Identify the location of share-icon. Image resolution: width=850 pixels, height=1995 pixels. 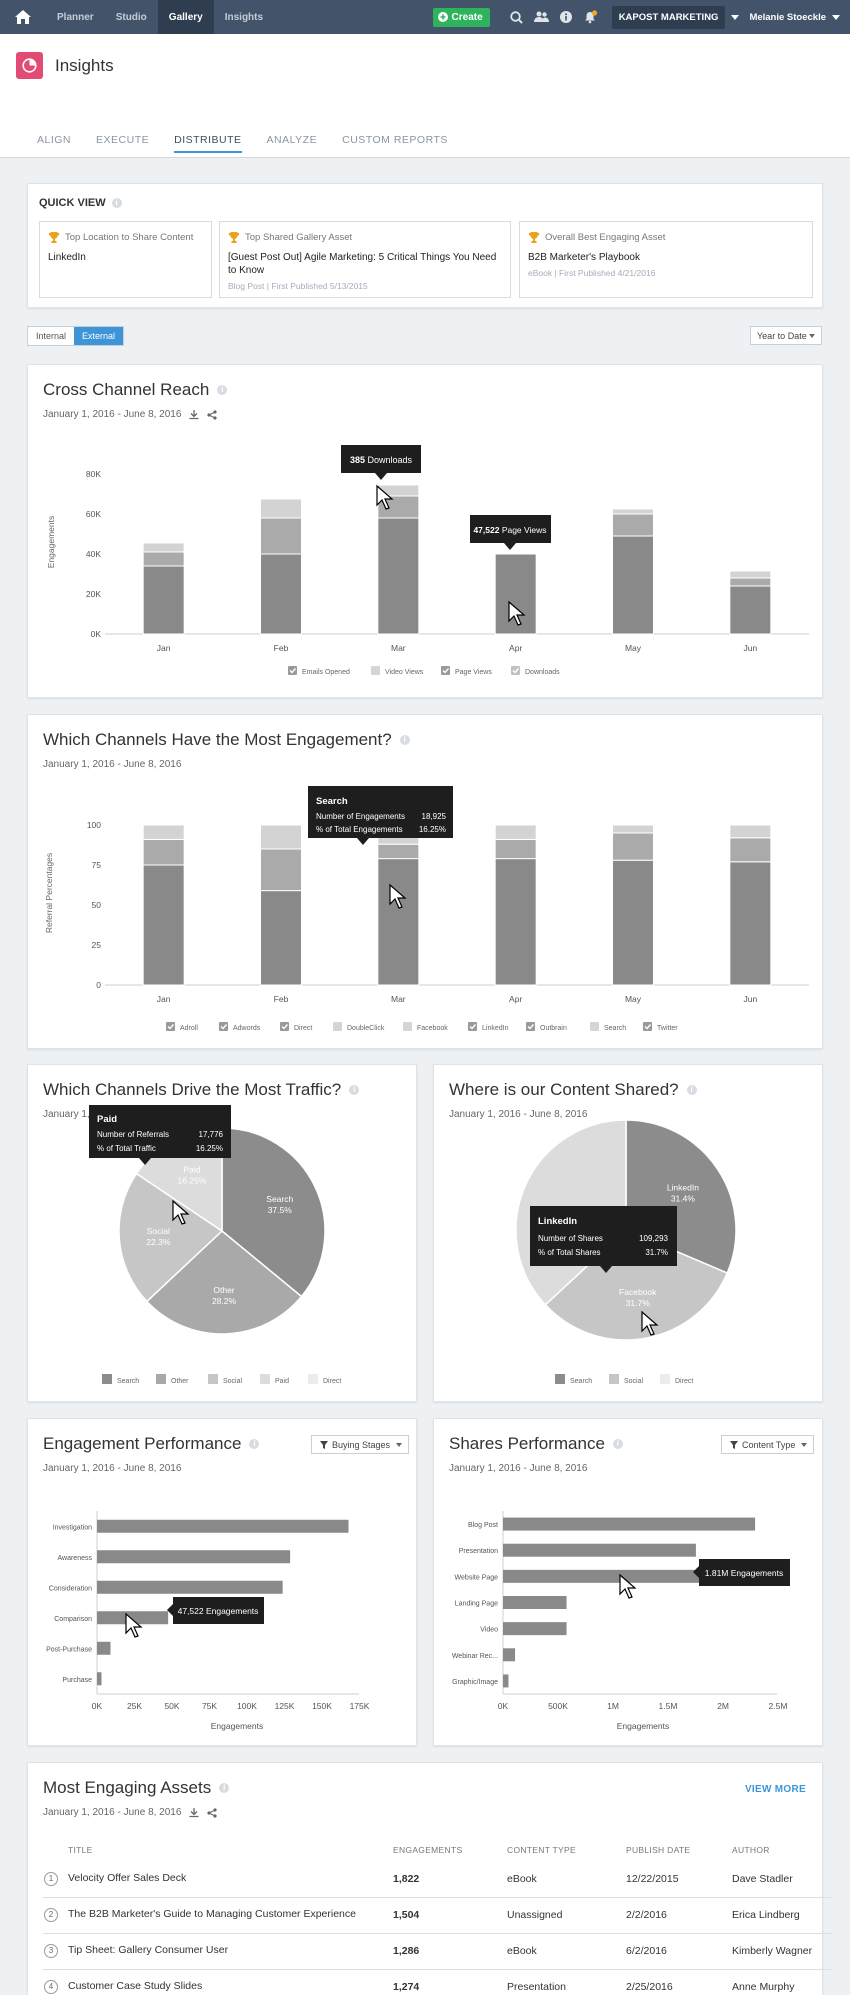
(212, 1812).